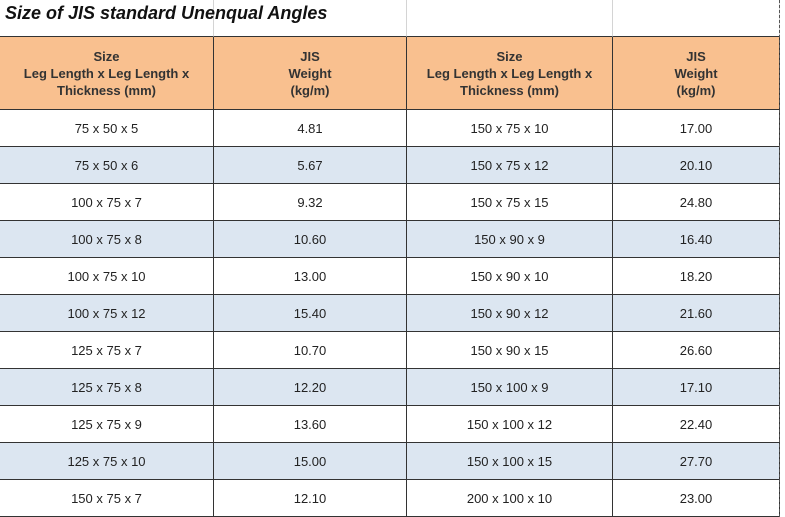  Describe the element at coordinates (107, 461) in the screenshot. I see `table-cell: 125 x 75 x 10` at that location.